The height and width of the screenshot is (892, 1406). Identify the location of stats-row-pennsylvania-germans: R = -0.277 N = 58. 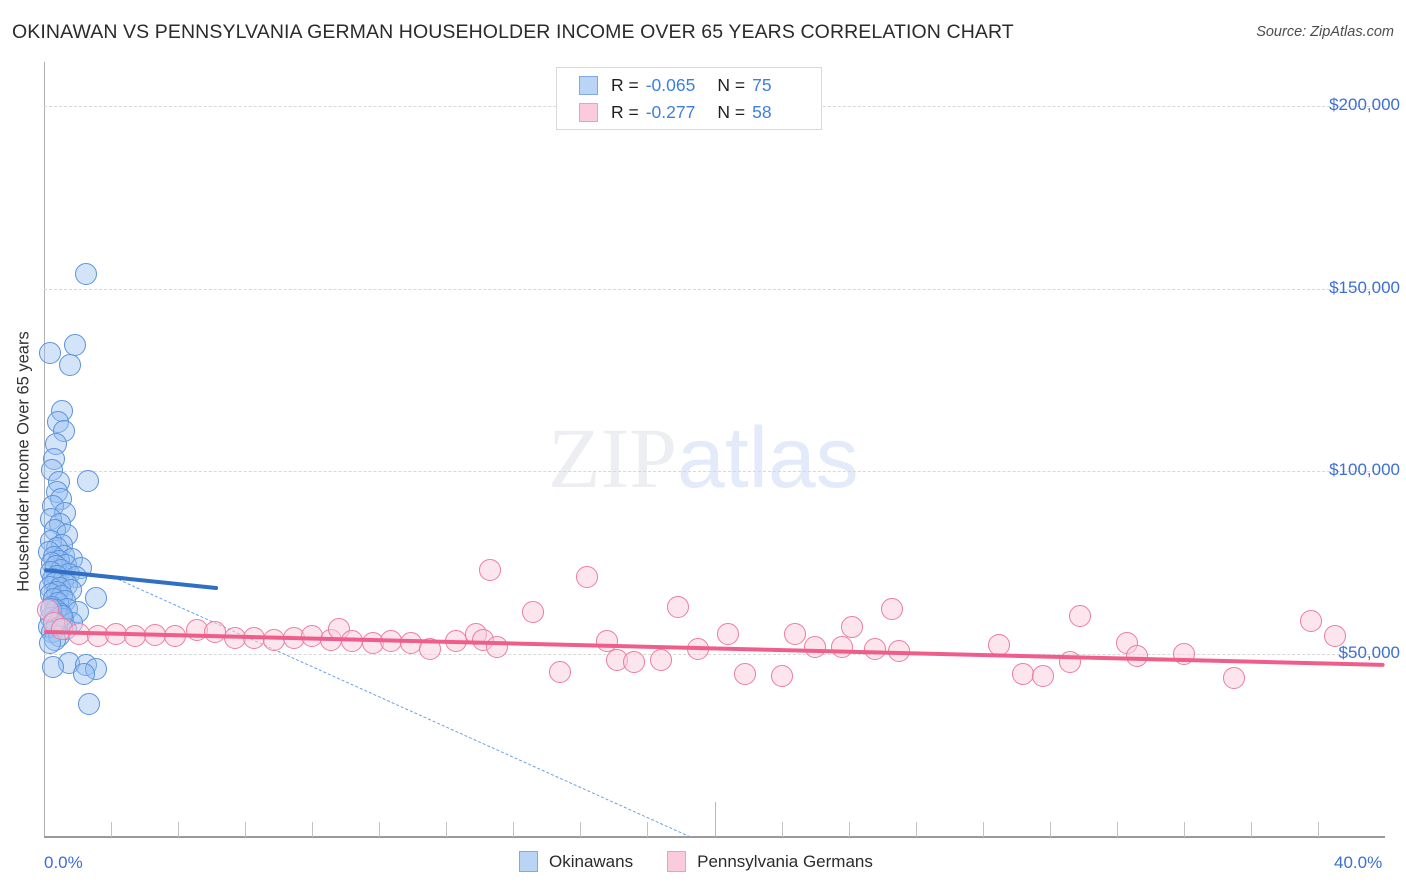
(675, 112).